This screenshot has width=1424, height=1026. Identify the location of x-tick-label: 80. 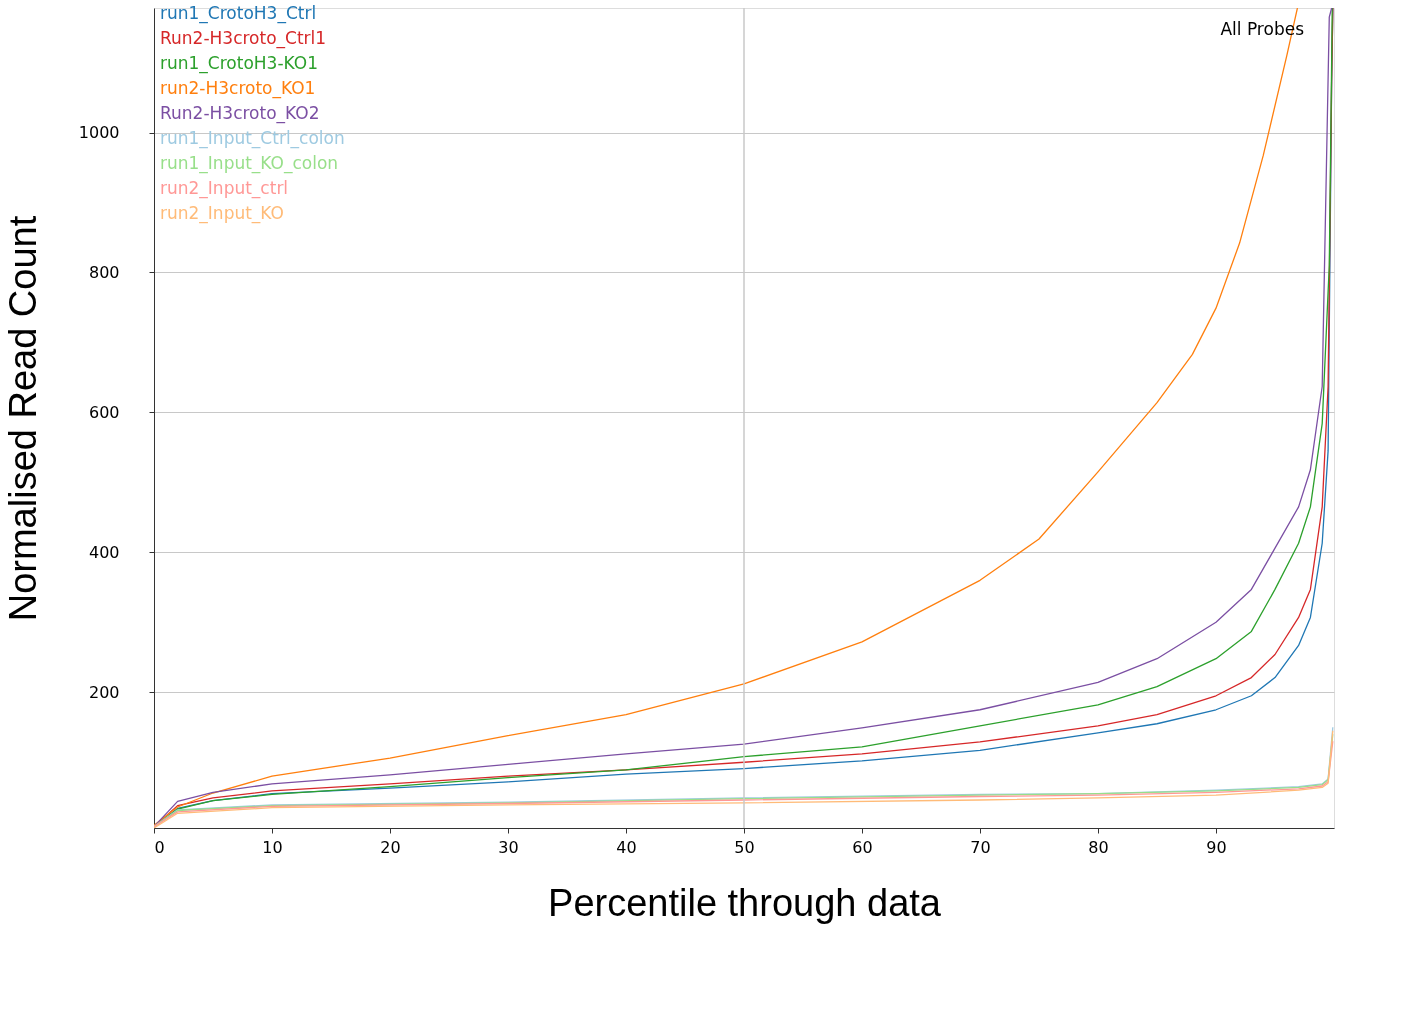
(1098, 847).